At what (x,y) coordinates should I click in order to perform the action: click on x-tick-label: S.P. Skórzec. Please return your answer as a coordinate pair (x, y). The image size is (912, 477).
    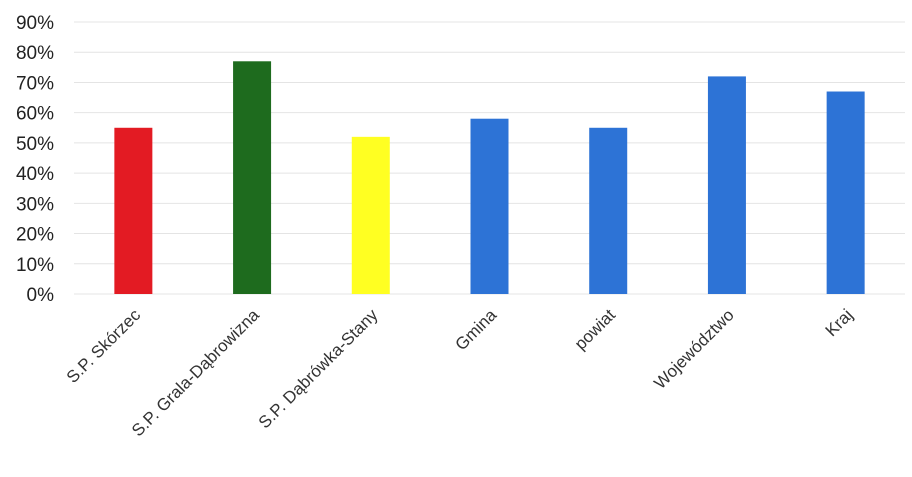
    Looking at the image, I should click on (104, 346).